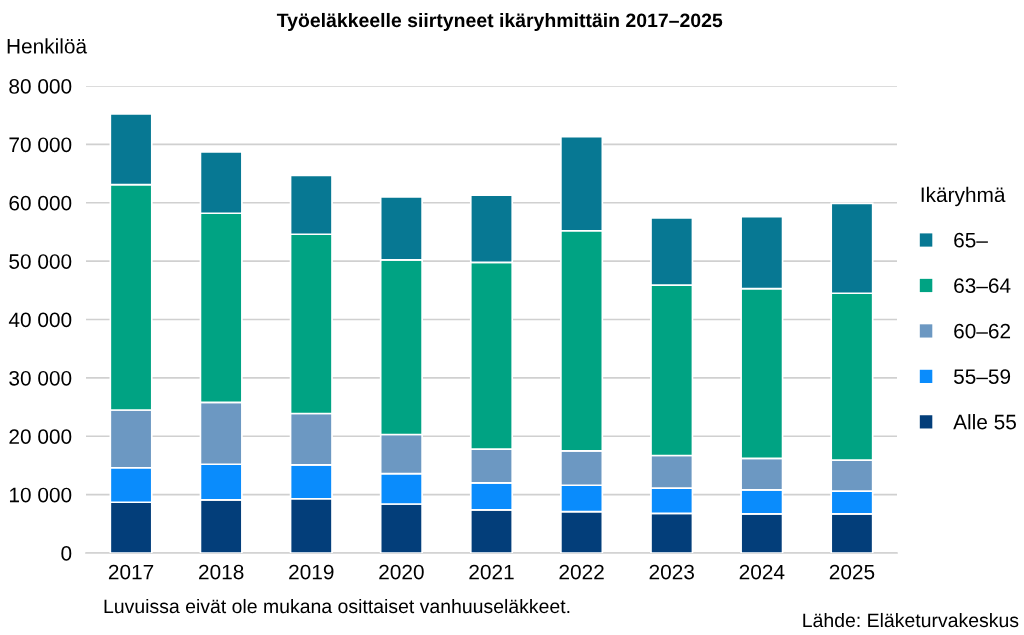  I want to click on x-tick-label: 2025, so click(852, 572).